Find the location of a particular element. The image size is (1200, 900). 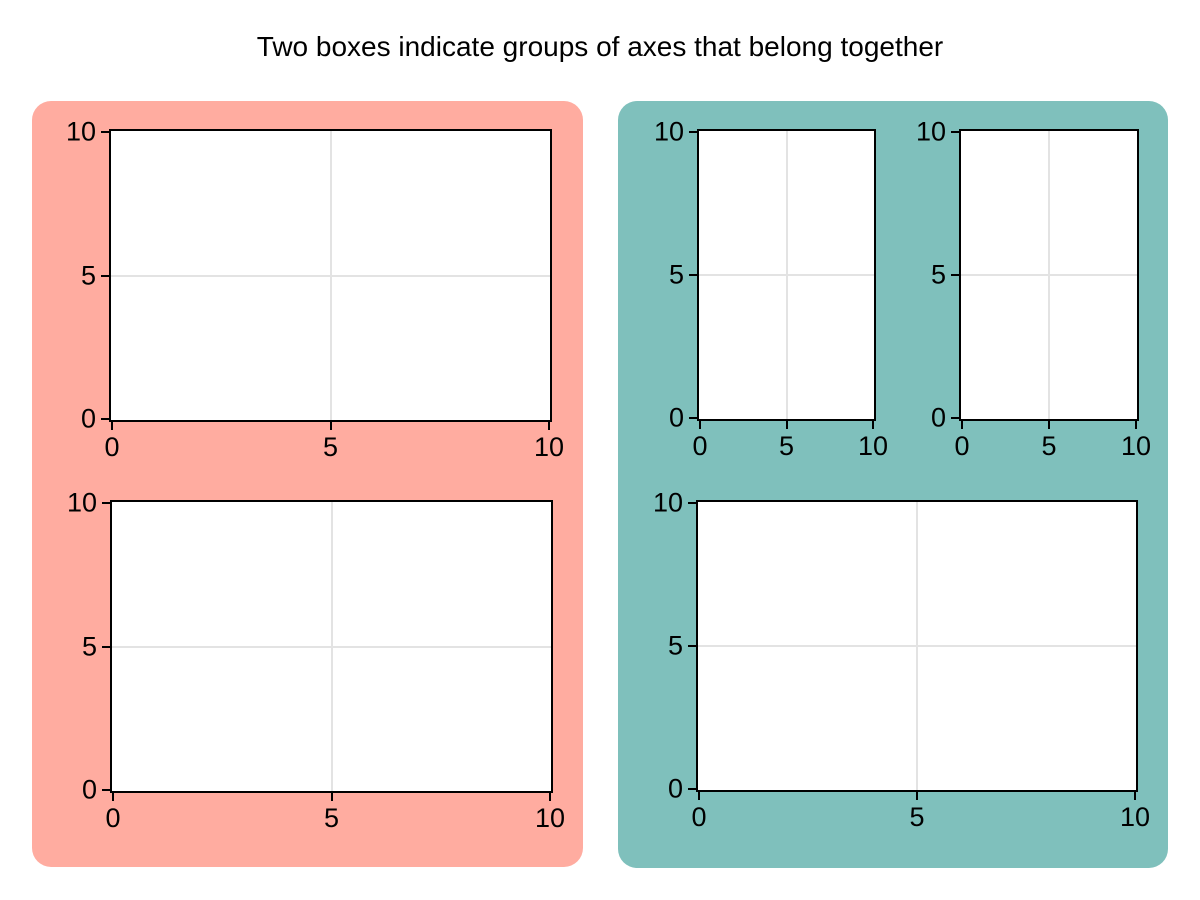

axes-right-group-top-right: 0 5 10 10 5 0 is located at coordinates (1033, 289).